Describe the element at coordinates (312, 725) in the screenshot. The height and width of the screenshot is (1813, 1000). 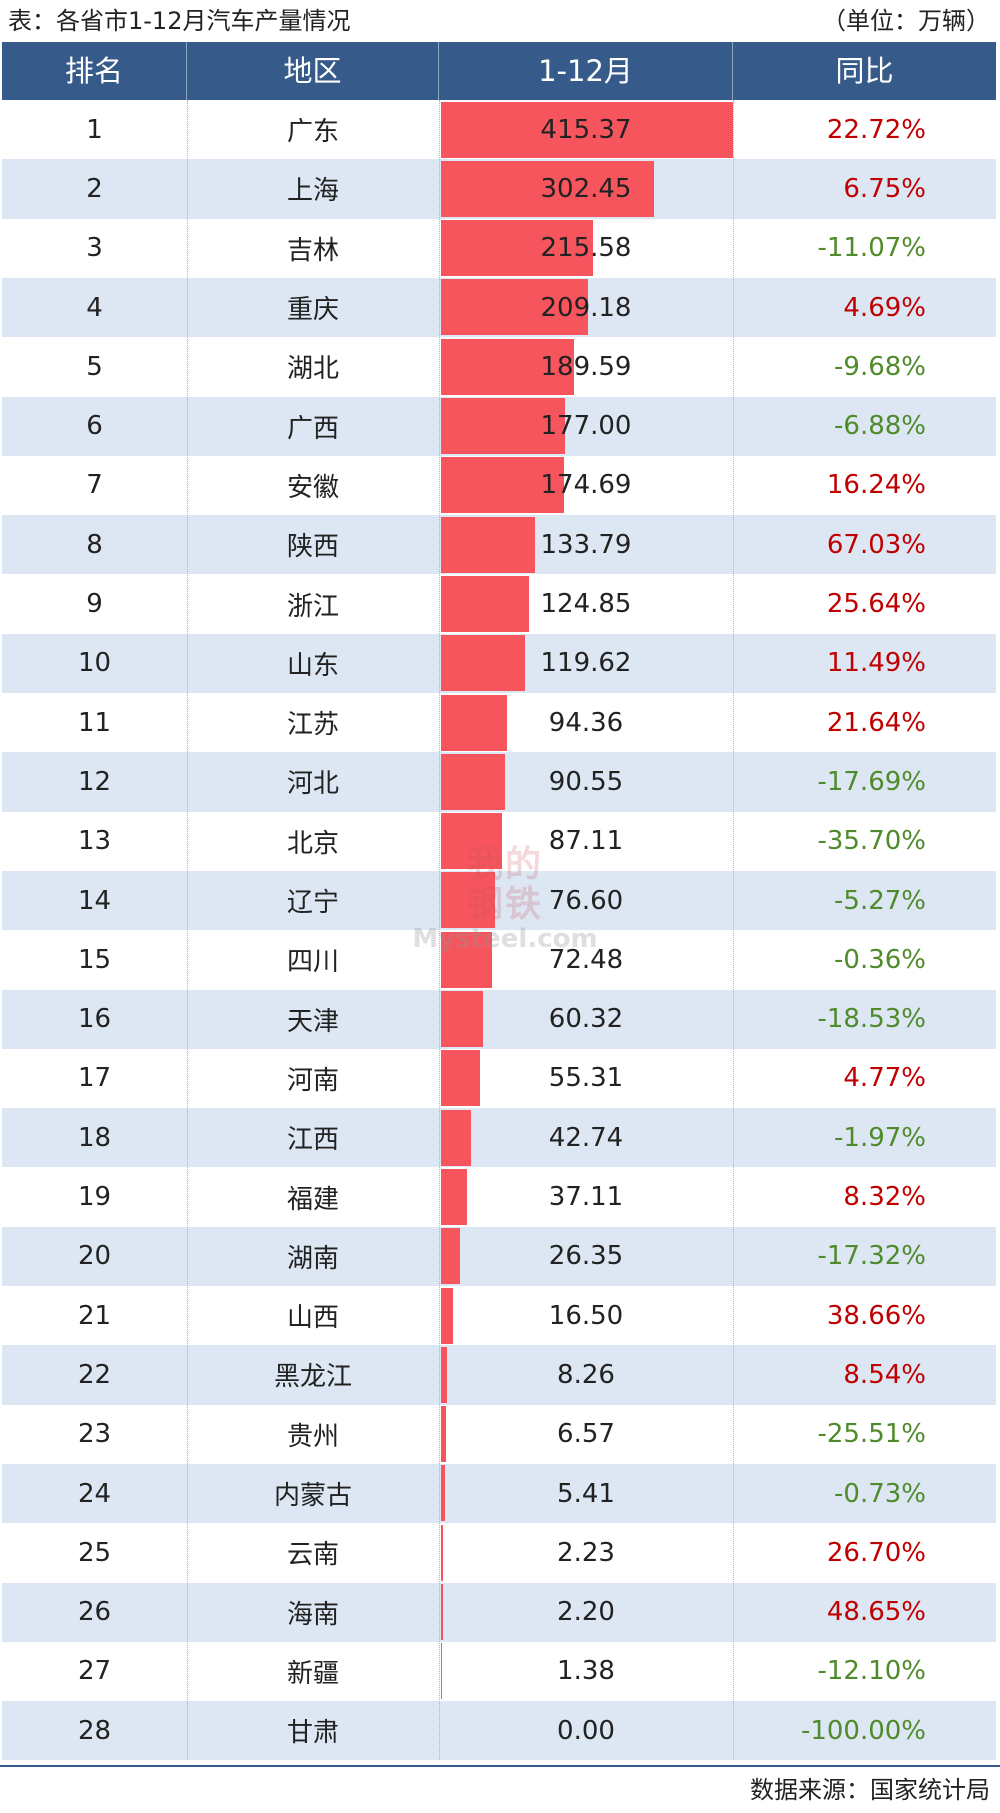
I see `region-cell: 江苏` at that location.